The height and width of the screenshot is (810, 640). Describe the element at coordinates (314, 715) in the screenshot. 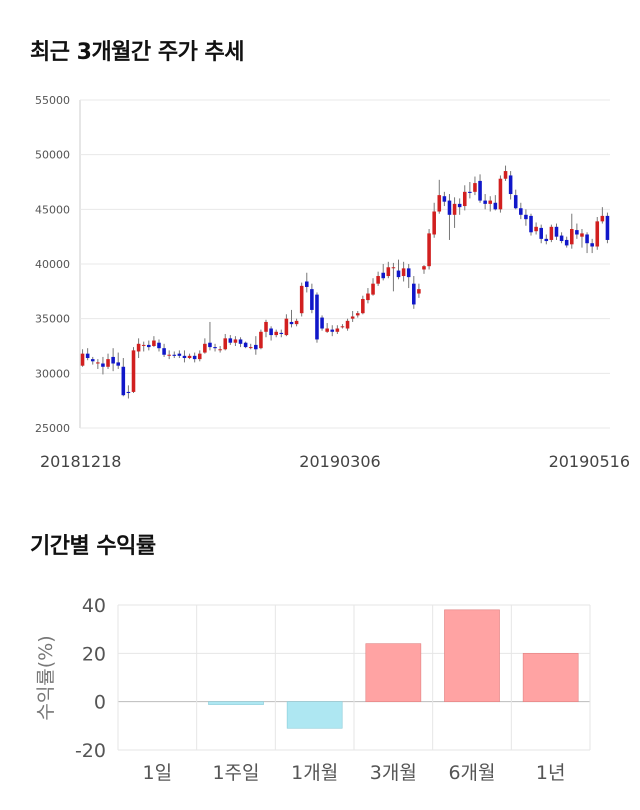

I see `returns-bar-1개월` at that location.